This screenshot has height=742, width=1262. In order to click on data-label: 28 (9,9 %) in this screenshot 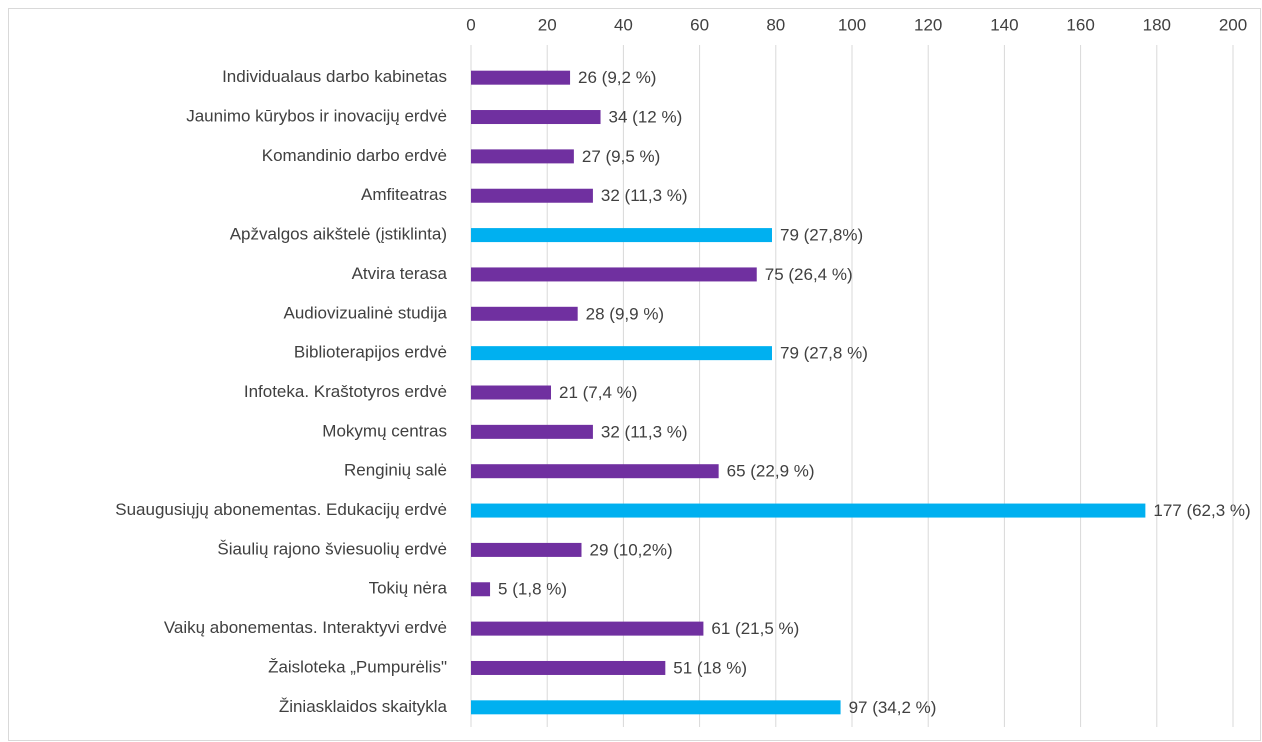, I will do `click(625, 313)`.